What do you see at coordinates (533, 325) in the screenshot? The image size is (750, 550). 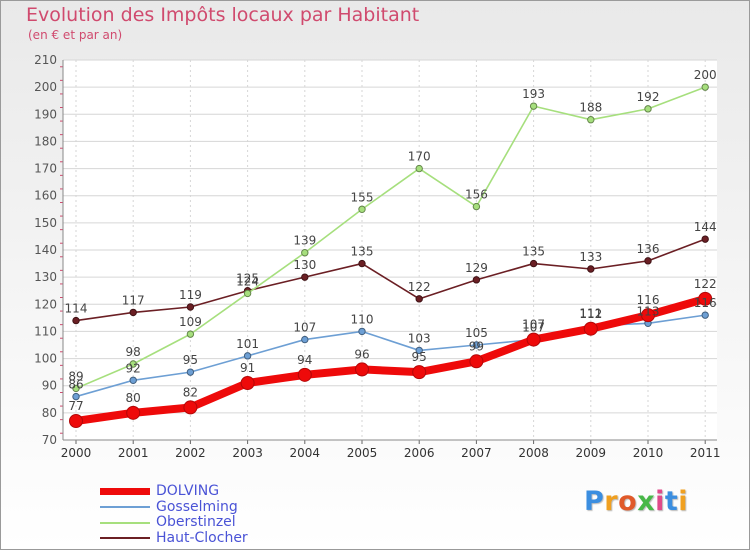 I see `data-label-dolving: 107` at bounding box center [533, 325].